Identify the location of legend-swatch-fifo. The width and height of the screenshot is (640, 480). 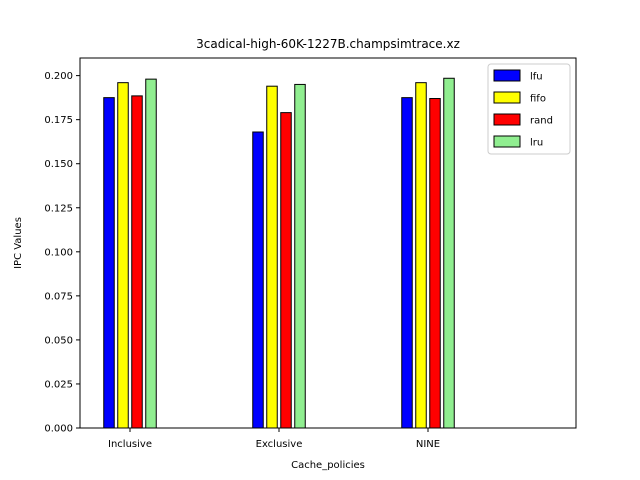
(507, 97).